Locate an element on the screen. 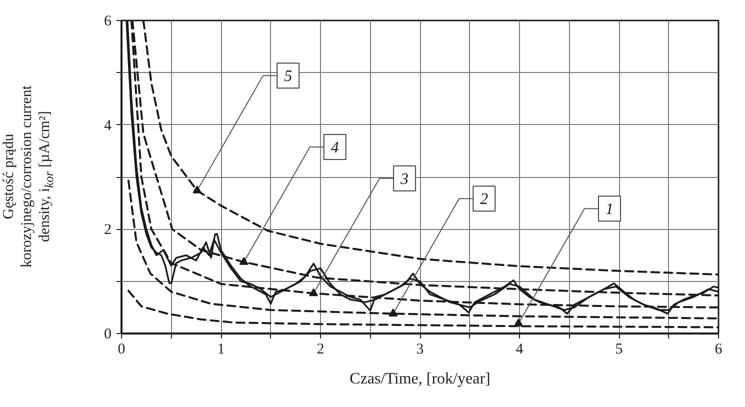 Image resolution: width=745 pixels, height=407 pixels. y-tick-label: 2 is located at coordinates (108, 230).